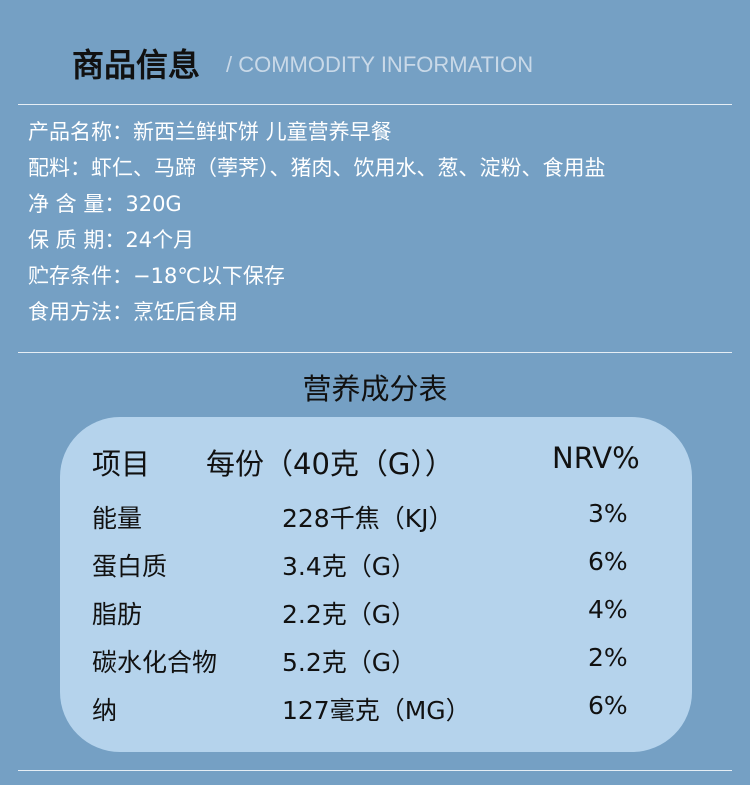  Describe the element at coordinates (608, 609) in the screenshot. I see `nutrient-nrv: 4%` at that location.